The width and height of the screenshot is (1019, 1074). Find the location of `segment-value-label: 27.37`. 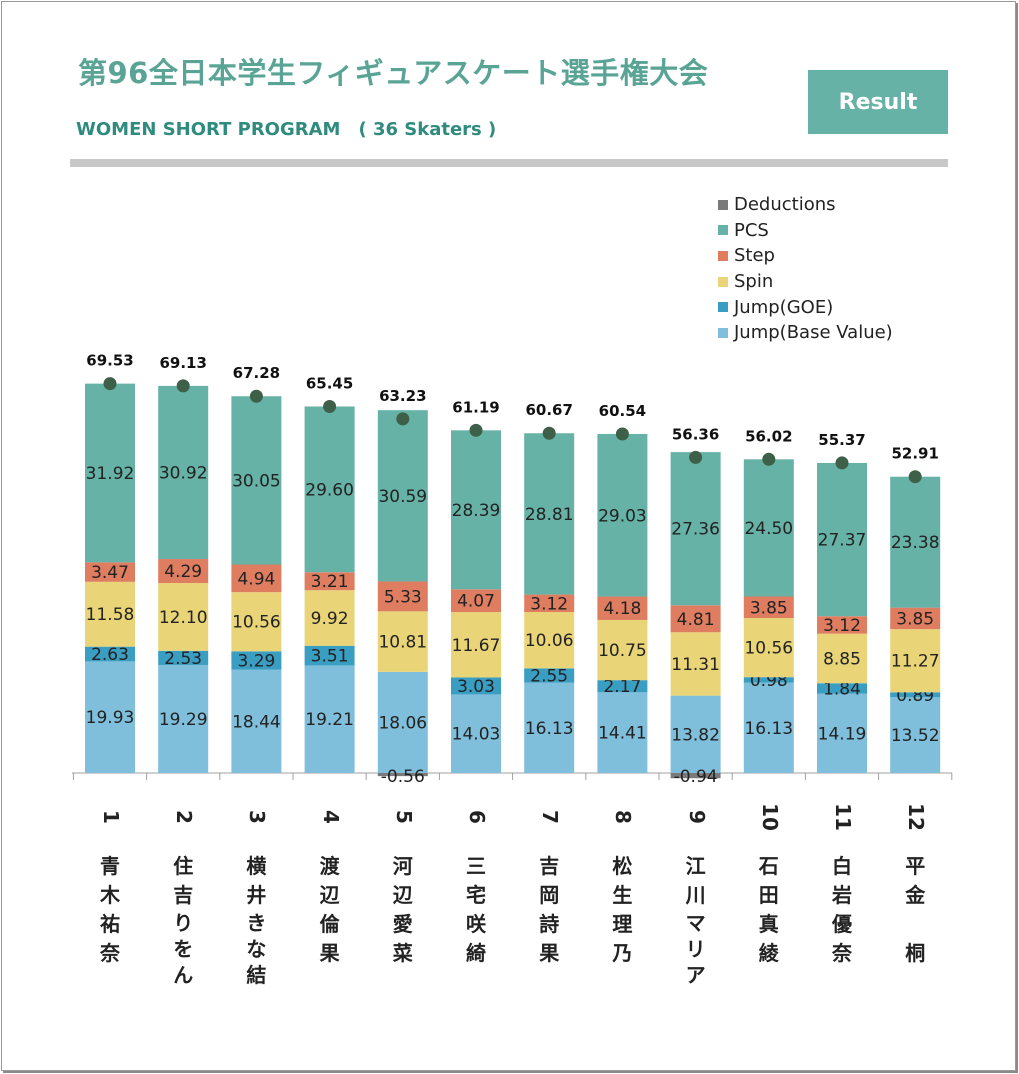

segment-value-label: 27.37 is located at coordinates (842, 541).